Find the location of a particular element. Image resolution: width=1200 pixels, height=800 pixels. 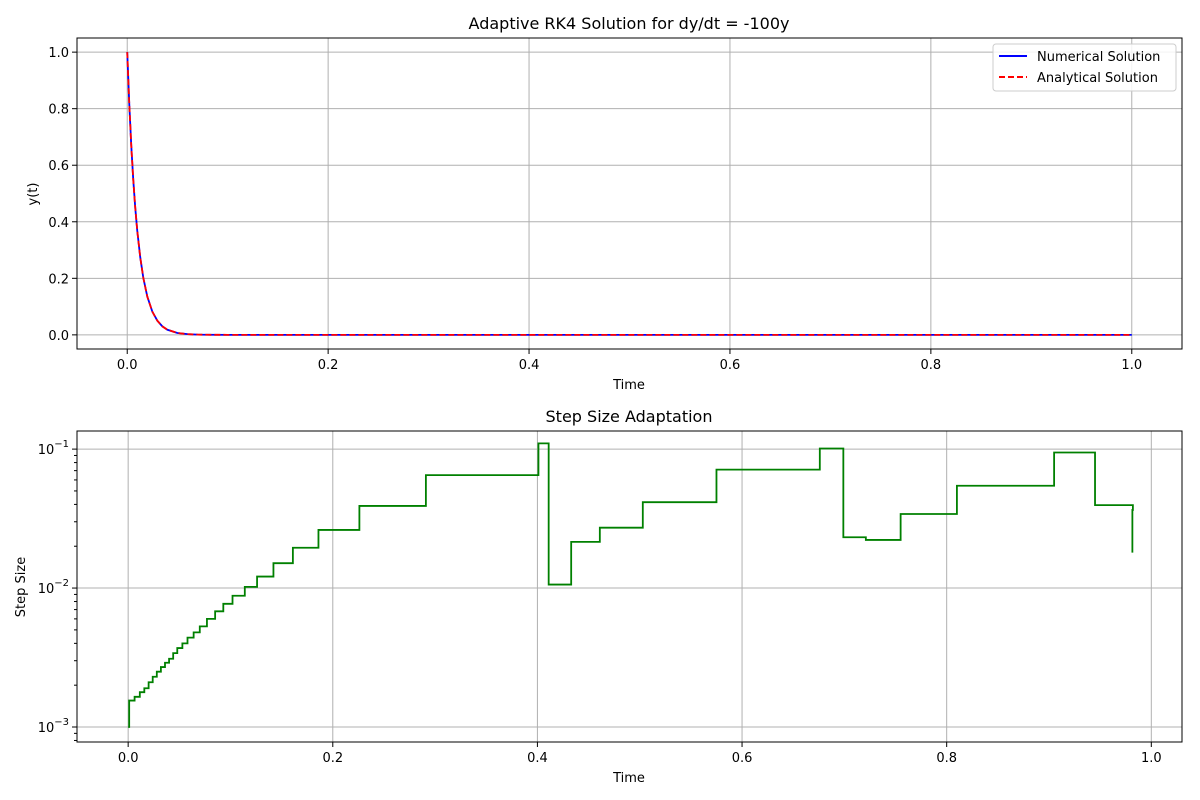

solution-chart-y-tick-label: 0.8 is located at coordinates (58, 110).